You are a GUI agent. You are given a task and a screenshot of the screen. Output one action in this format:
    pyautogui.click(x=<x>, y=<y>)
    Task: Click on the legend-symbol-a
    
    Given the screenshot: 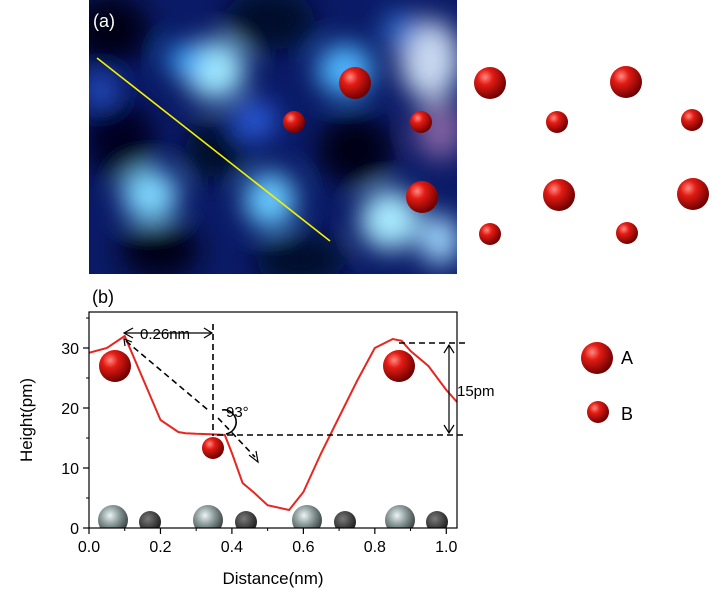 What is the action you would take?
    pyautogui.click(x=597, y=358)
    